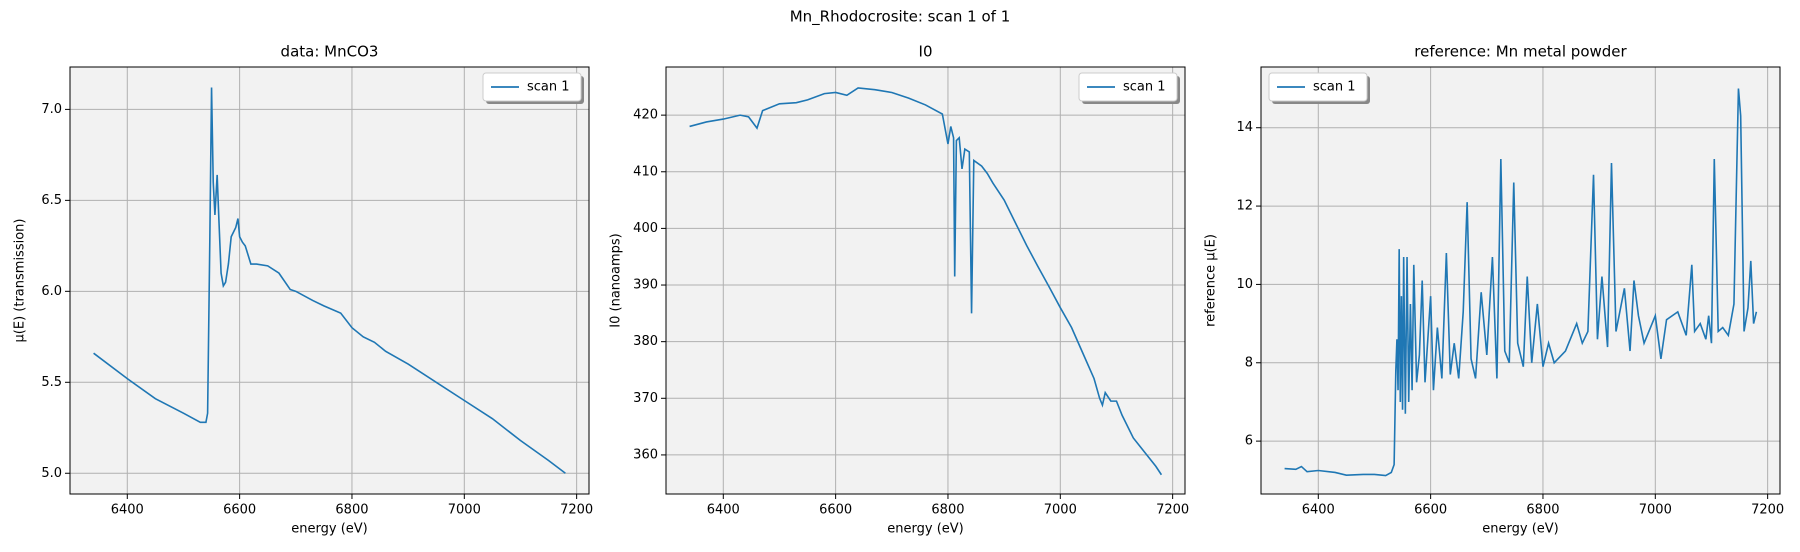 This screenshot has height=552, width=1800. I want to click on chart-title: reference: Mn metal powder, so click(1520, 52).